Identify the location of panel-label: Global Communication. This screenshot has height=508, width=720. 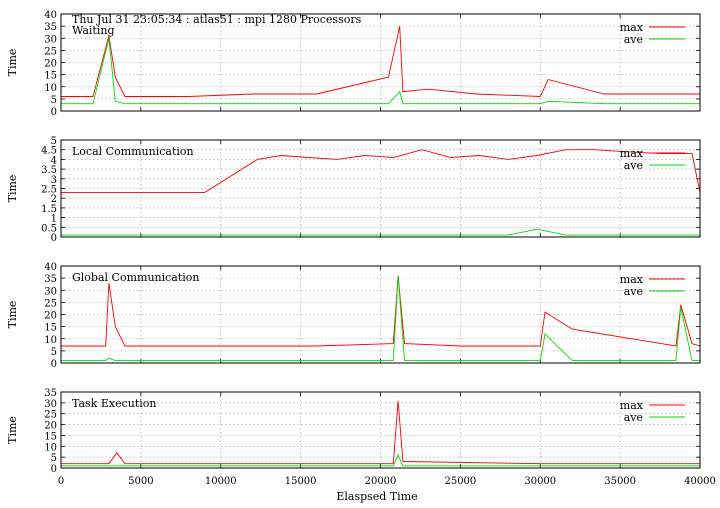
(136, 277).